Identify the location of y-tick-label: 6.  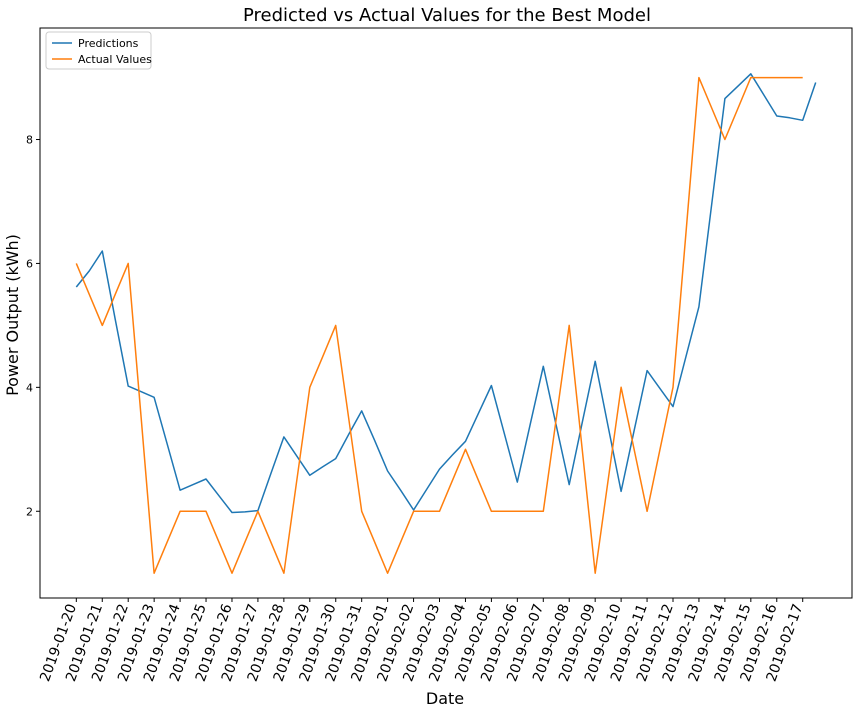
(29, 263).